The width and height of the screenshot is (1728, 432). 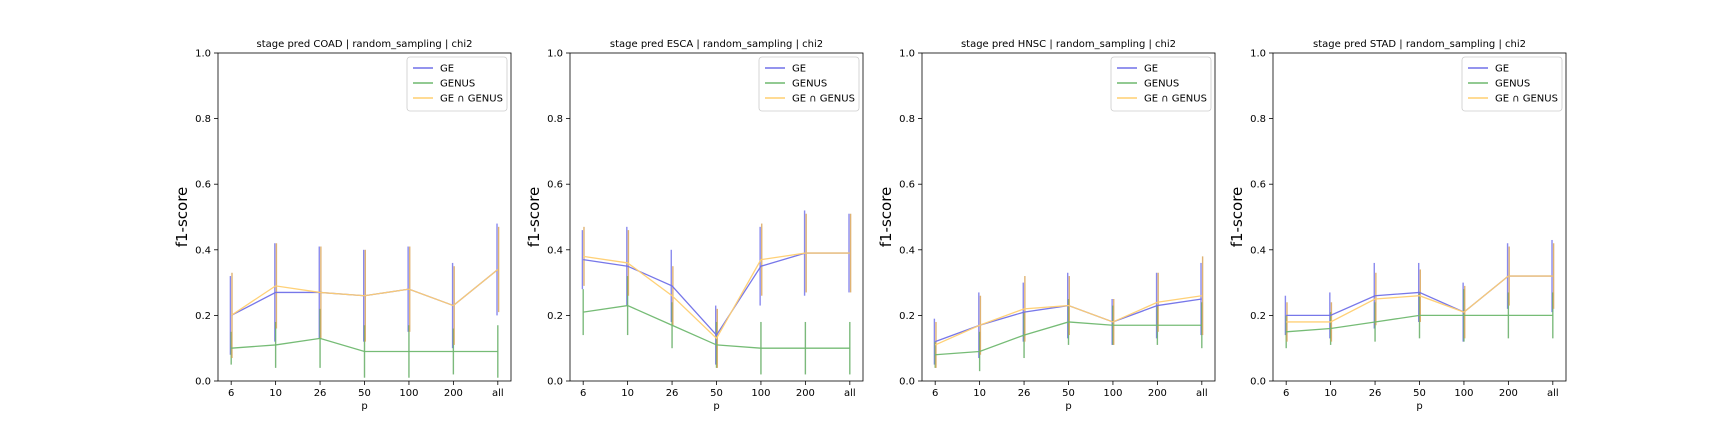 I want to click on chart-3-title: stage pred HNSC | random_sampling | chi2, so click(x=1068, y=44).